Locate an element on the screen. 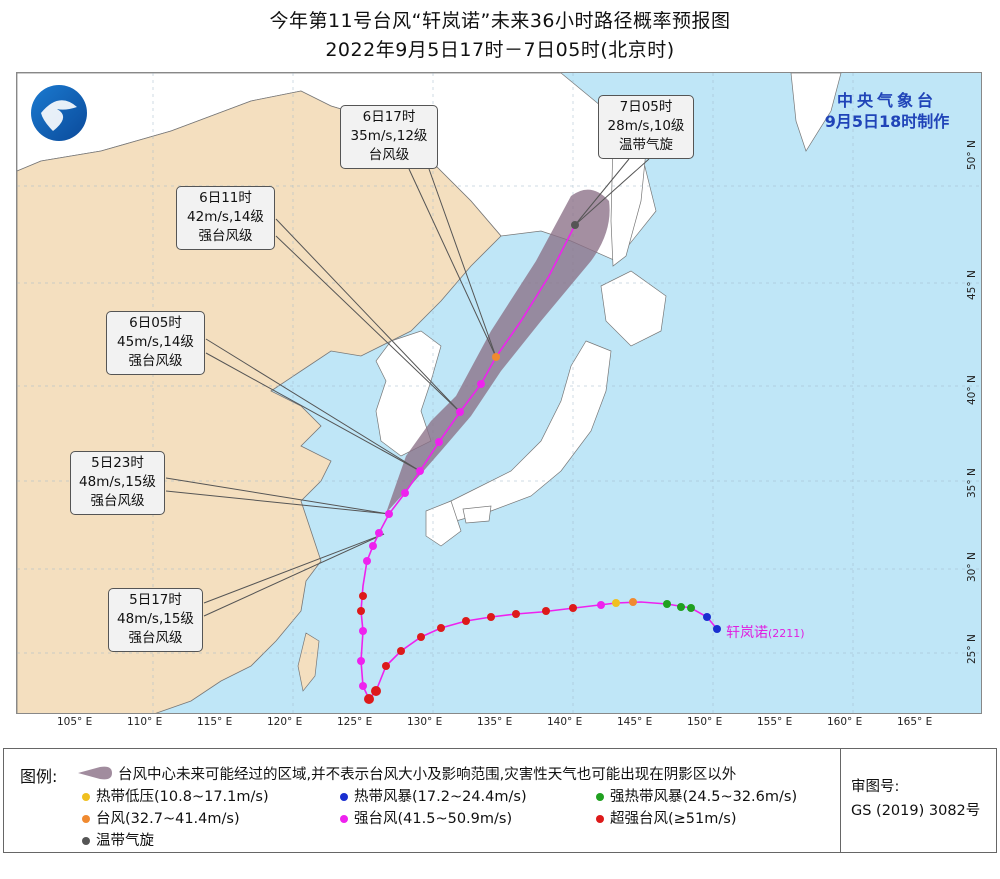 This screenshot has height=879, width=1000. agency-name: 中央气象台 is located at coordinates (886, 100).